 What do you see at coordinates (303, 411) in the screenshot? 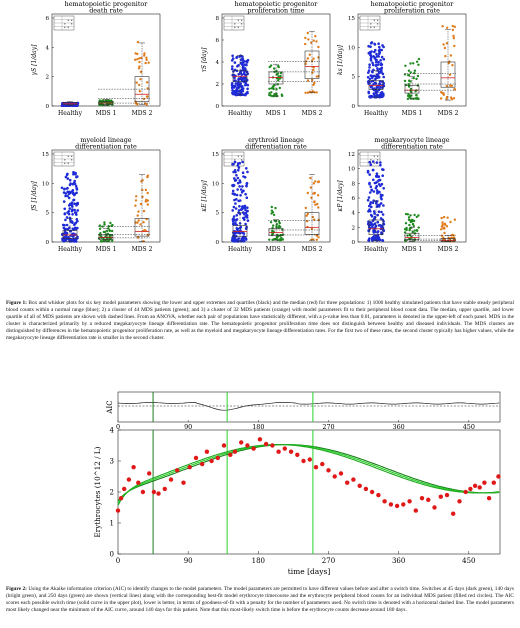
I see `aic-panel: AIC 0 90 180 270 360 450` at bounding box center [303, 411].